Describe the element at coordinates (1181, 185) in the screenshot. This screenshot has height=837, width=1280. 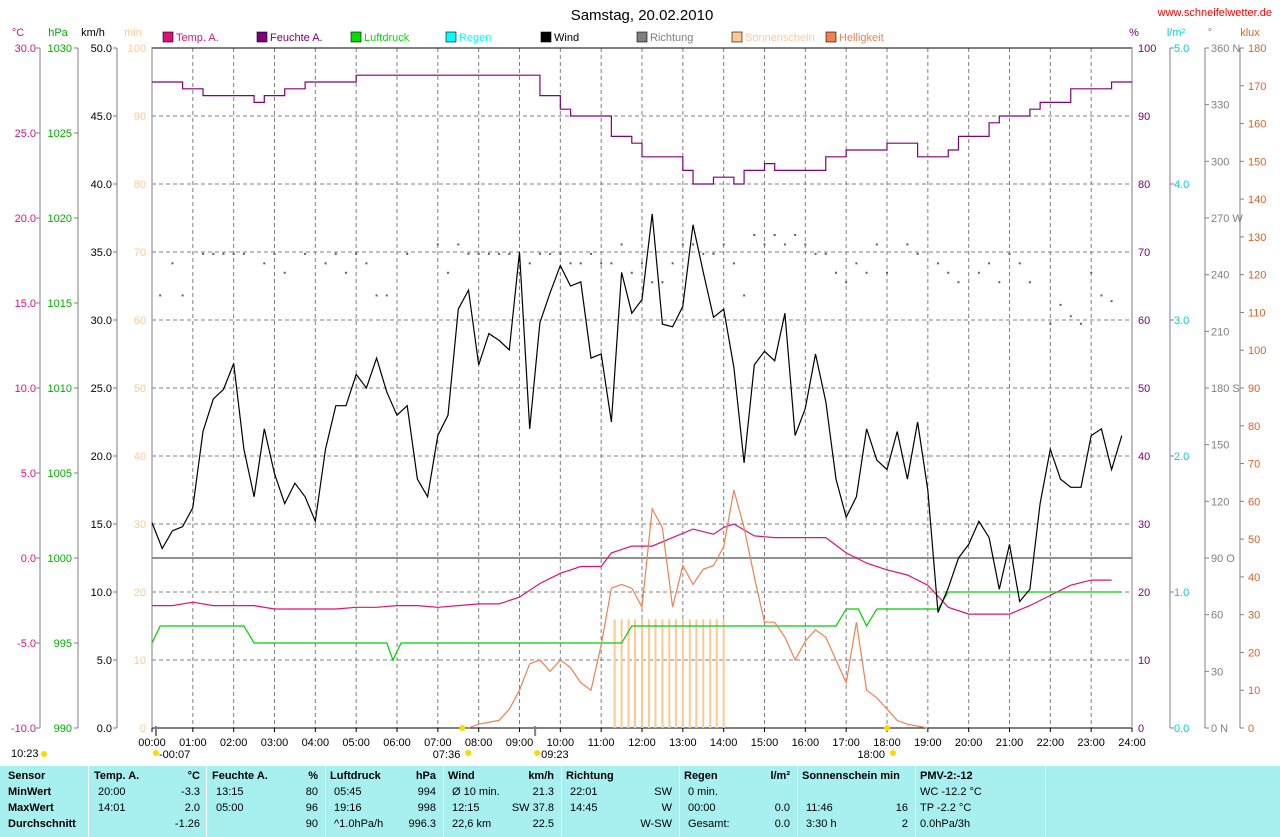
I see `rain-tick-label: 4.0` at that location.